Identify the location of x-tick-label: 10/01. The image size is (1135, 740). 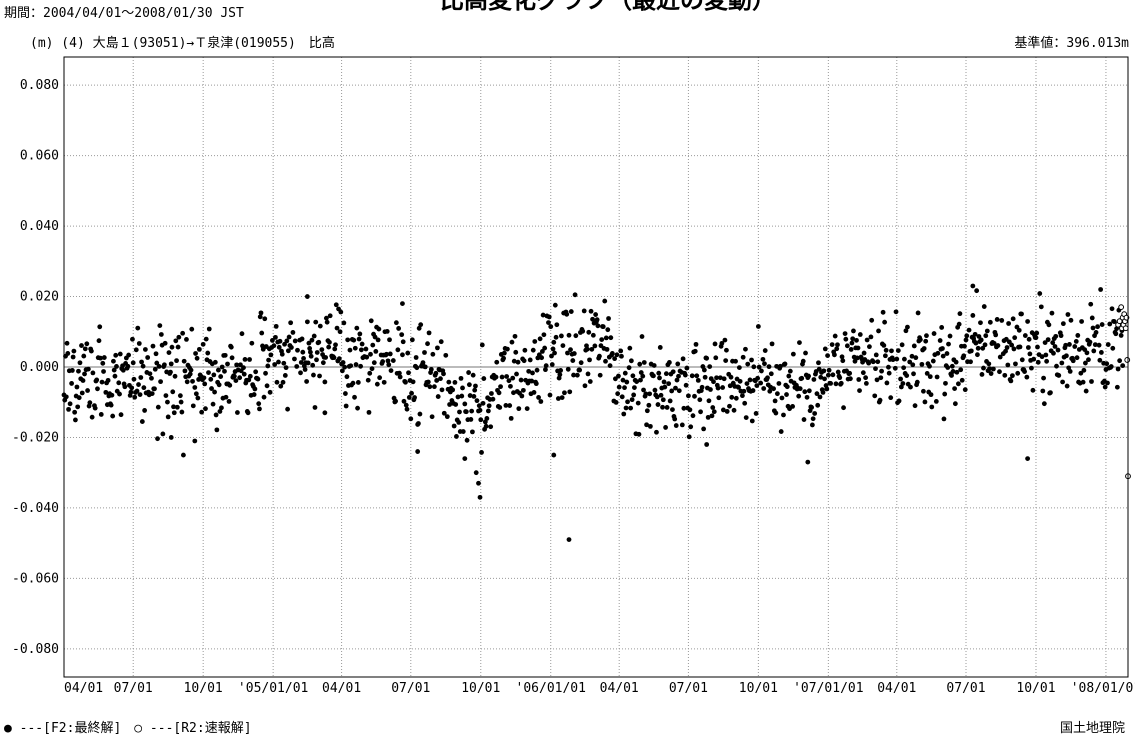
(1035, 688).